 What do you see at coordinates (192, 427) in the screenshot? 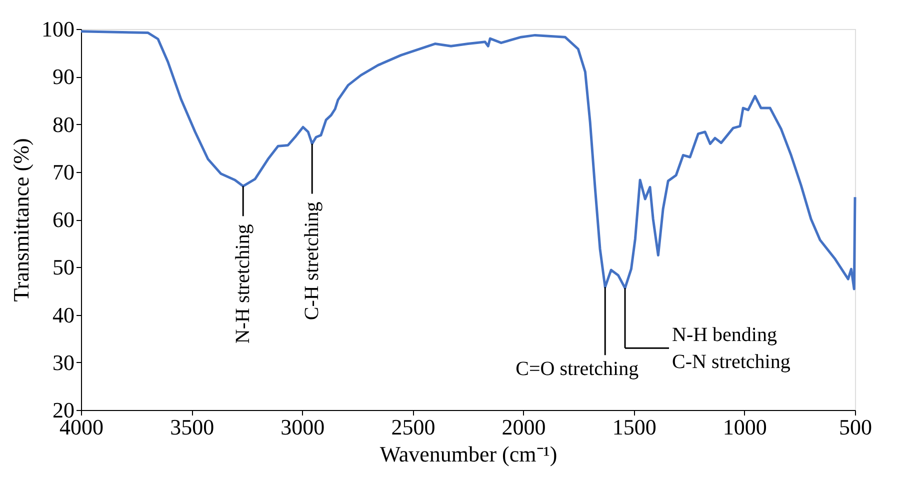
I see `x-tick-label: 3500` at bounding box center [192, 427].